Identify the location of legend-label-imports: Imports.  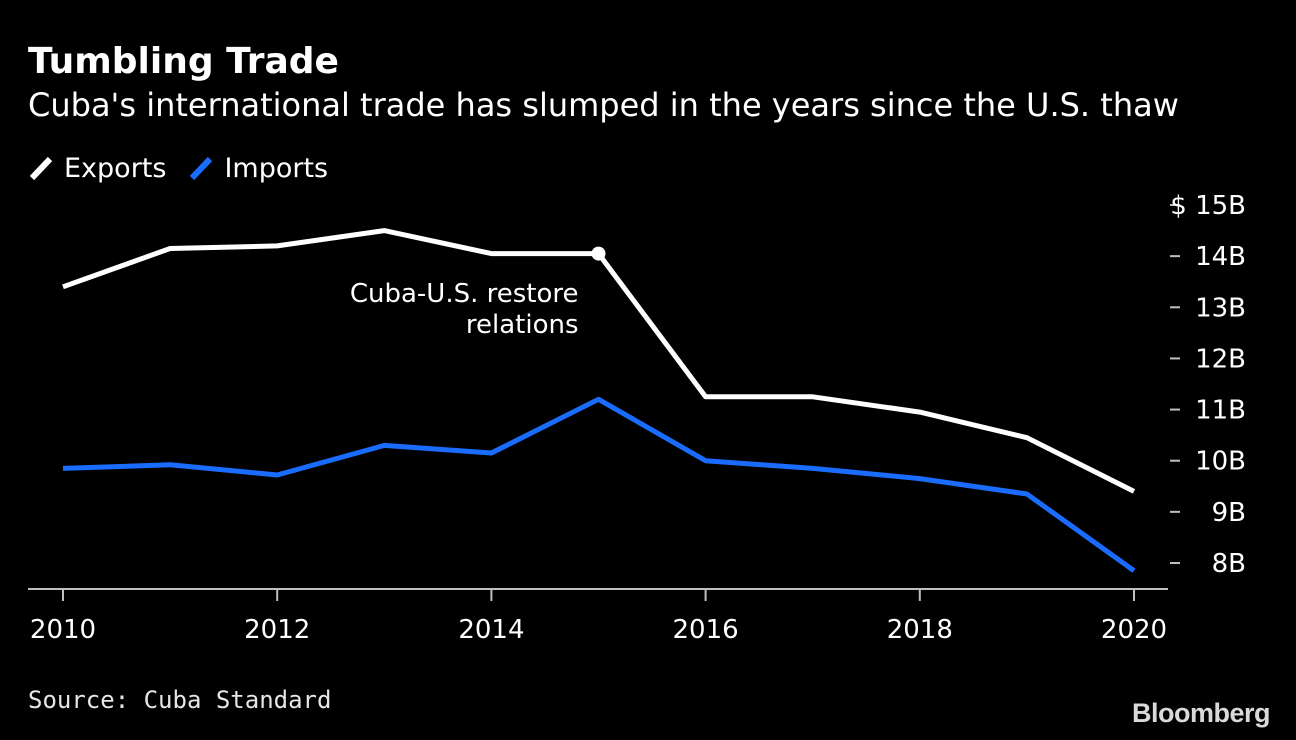
(276, 168).